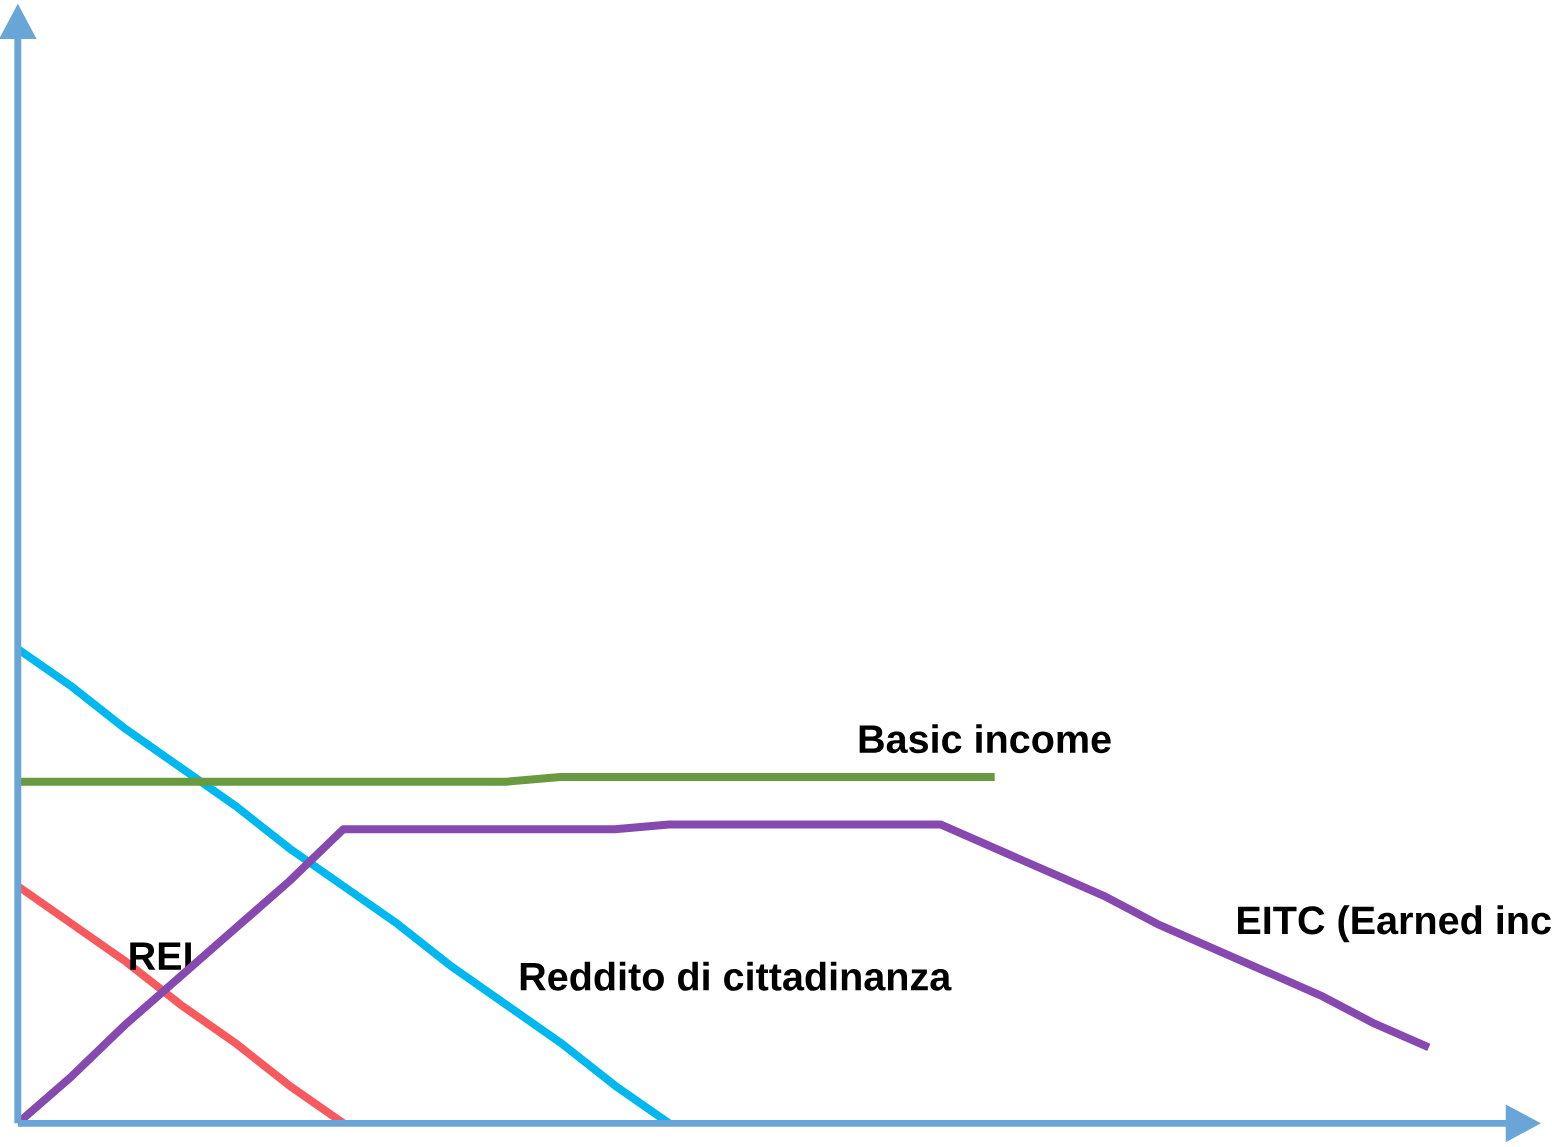 The image size is (1552, 1147). Describe the element at coordinates (160, 956) in the screenshot. I see `series-label: REI` at that location.